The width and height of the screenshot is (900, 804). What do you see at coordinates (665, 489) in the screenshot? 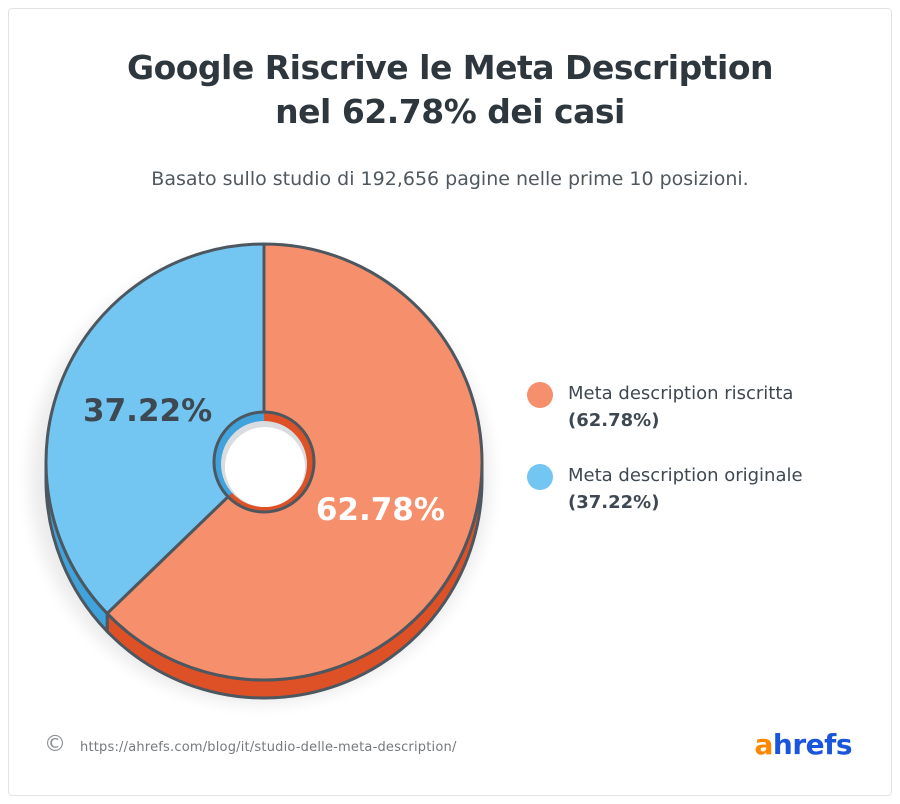
I see `legend-item-originale: Meta description originale (37.22%)` at bounding box center [665, 489].